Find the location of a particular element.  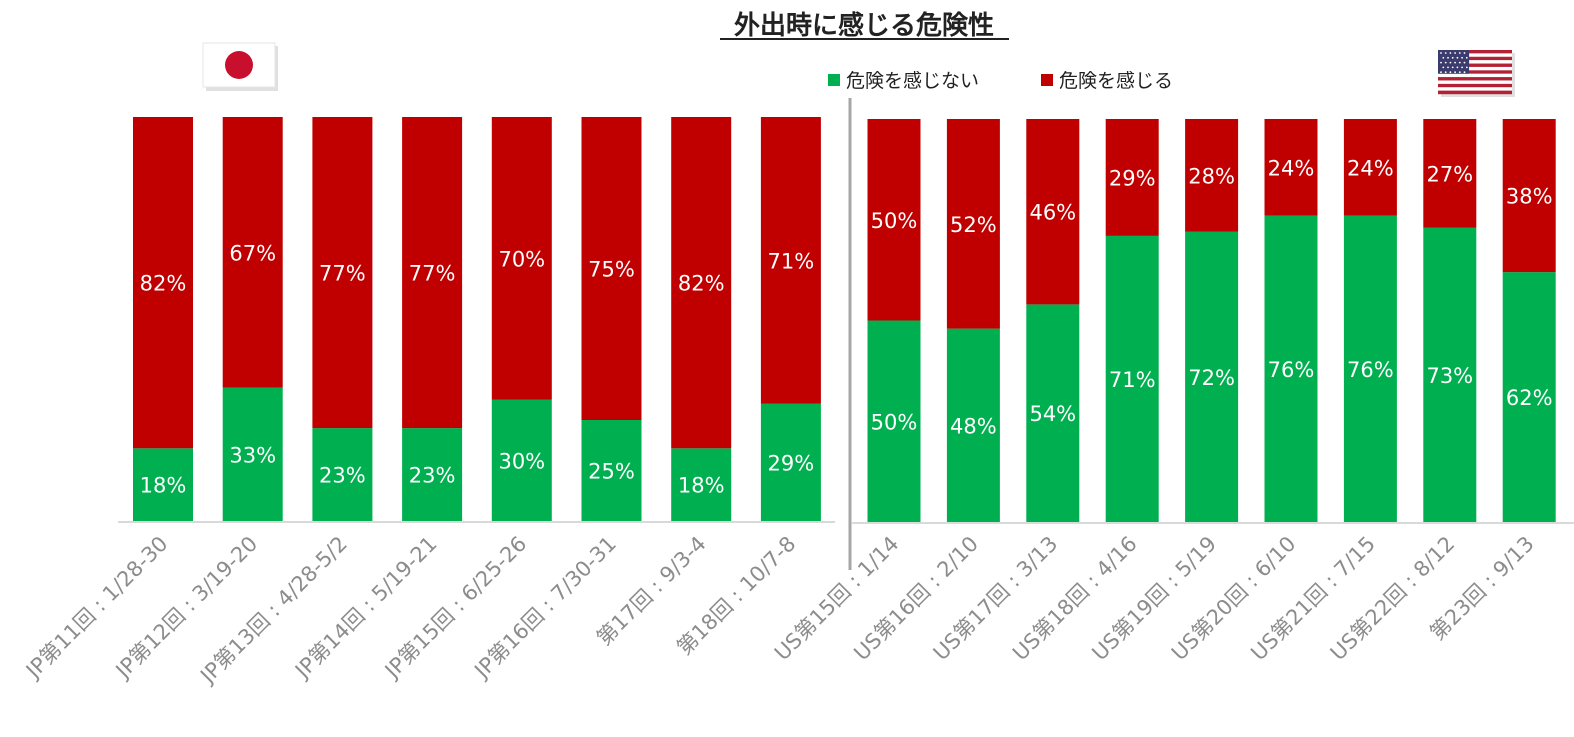

us-value-label-danger-4: 29% is located at coordinates (1132, 178).